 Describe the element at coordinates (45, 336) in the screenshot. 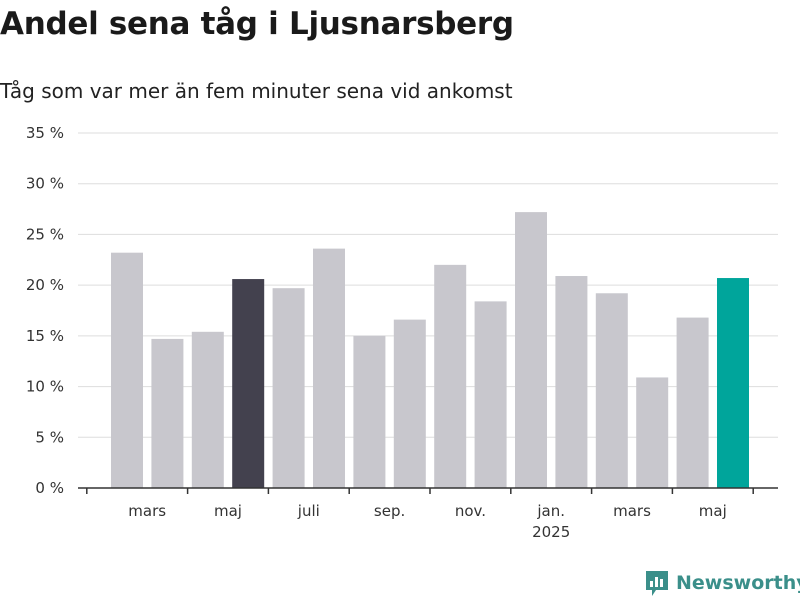

I see `y-tick-label: 15 %` at that location.